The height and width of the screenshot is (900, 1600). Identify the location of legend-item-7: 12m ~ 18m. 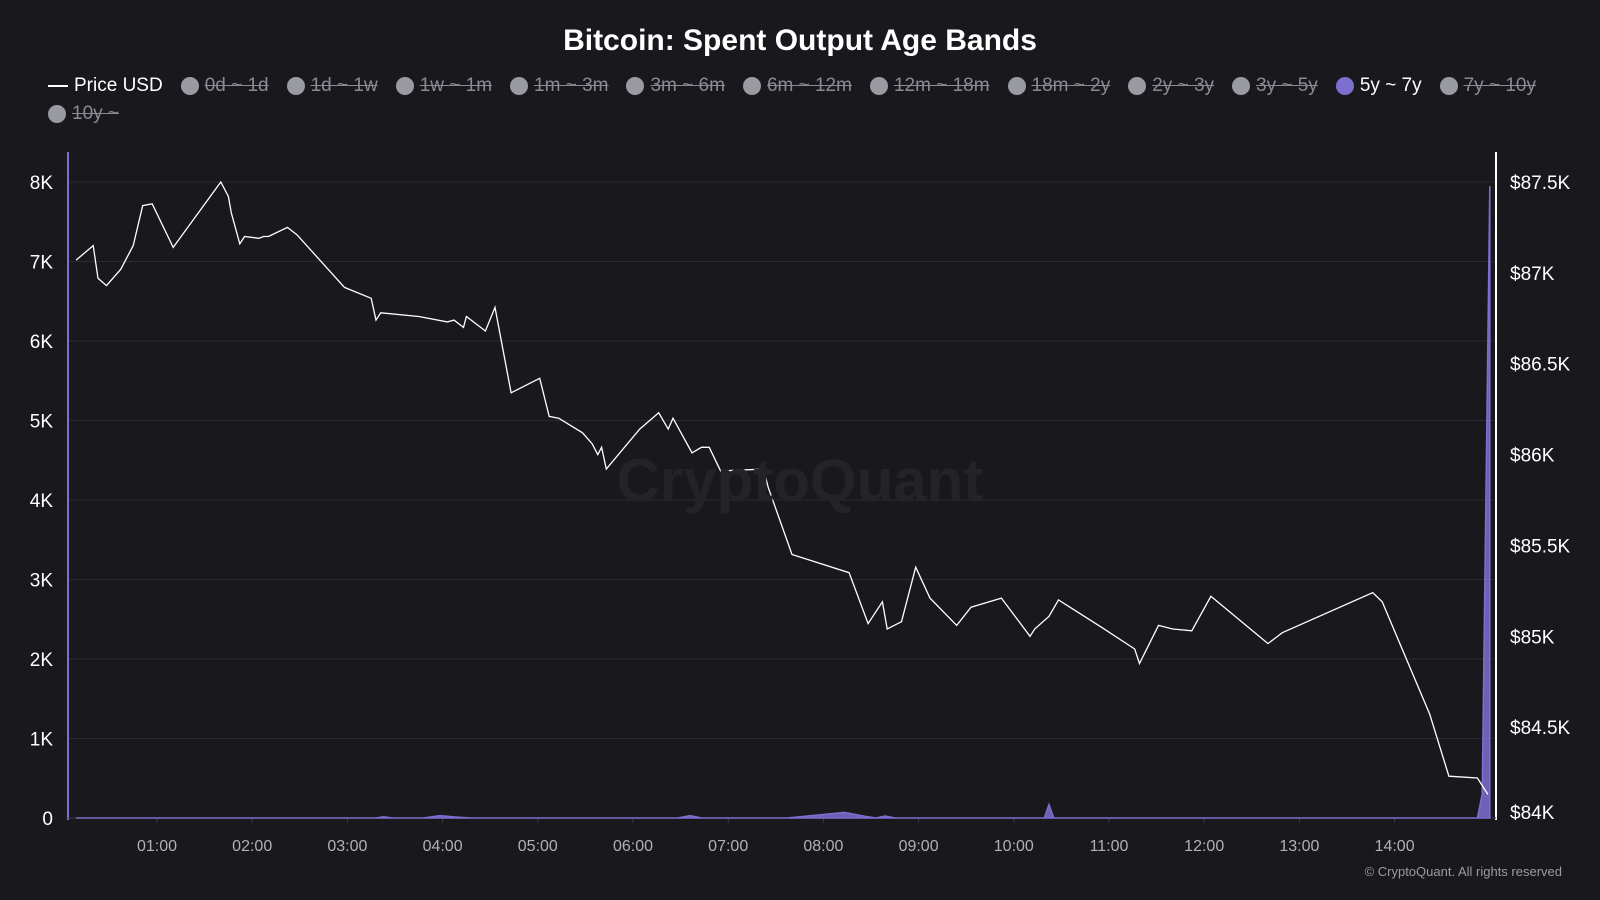
(929, 86).